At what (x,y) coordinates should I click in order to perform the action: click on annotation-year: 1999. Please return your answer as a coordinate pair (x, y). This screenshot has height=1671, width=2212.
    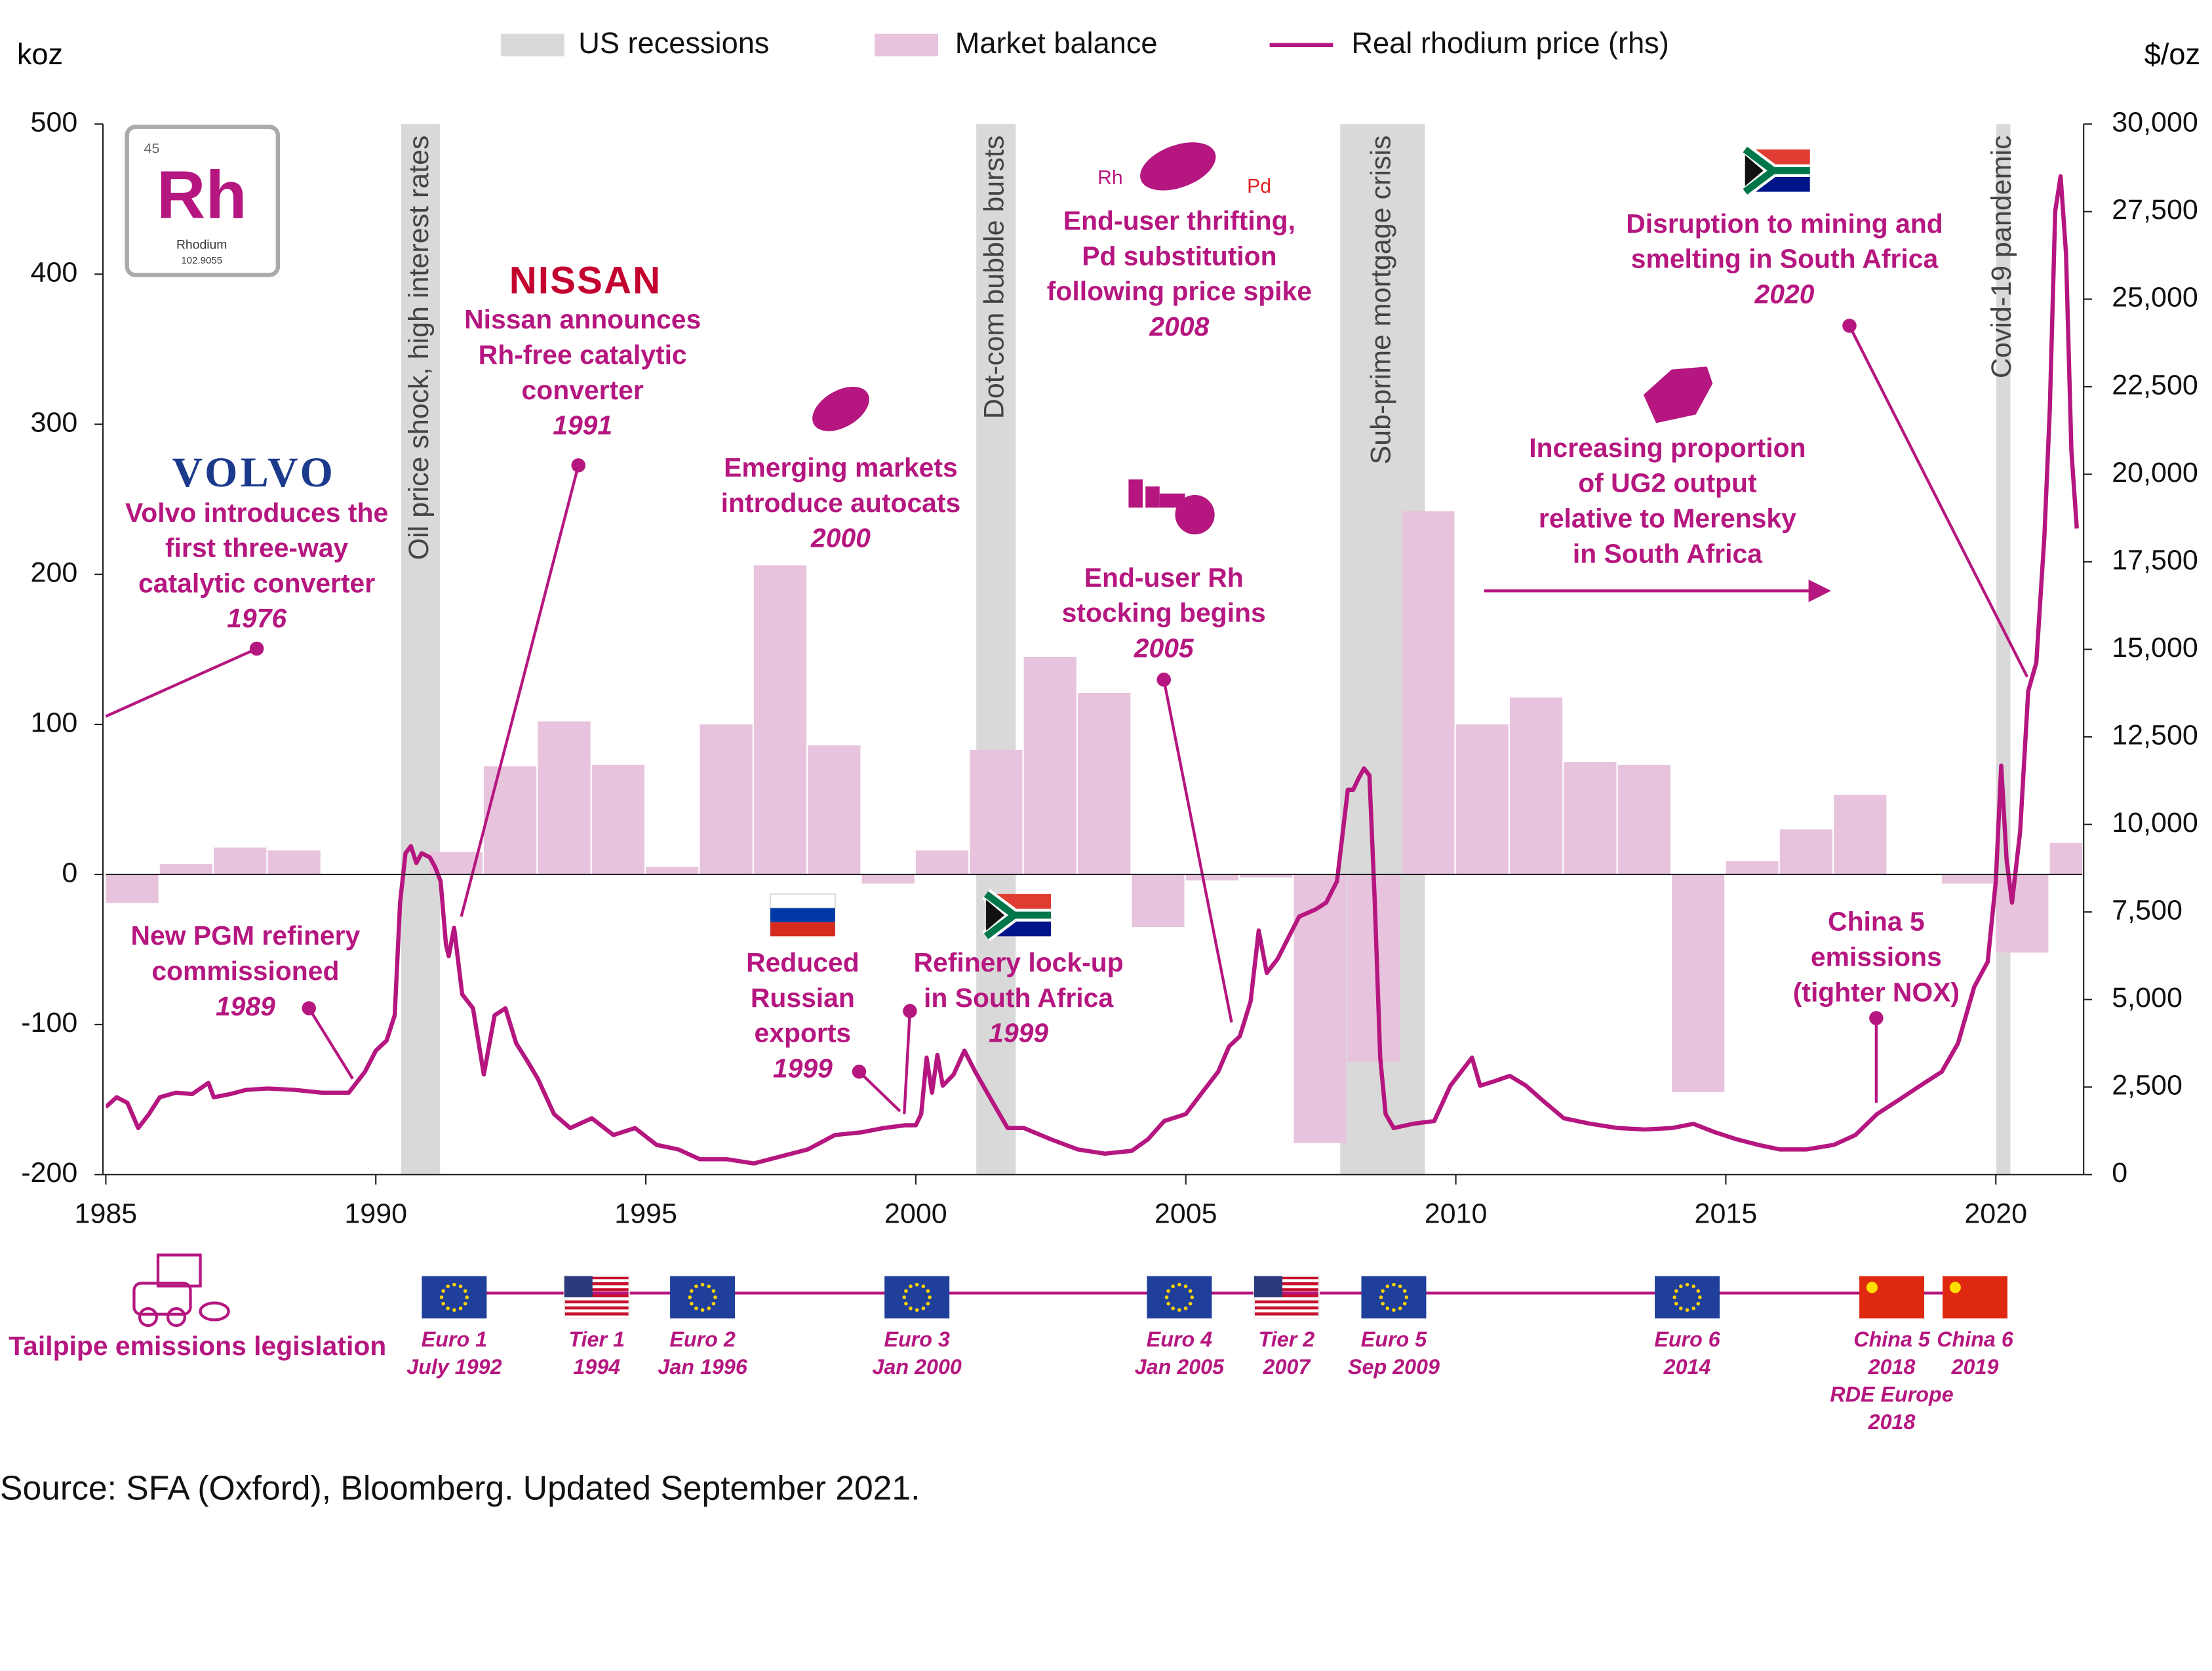
    Looking at the image, I should click on (803, 1068).